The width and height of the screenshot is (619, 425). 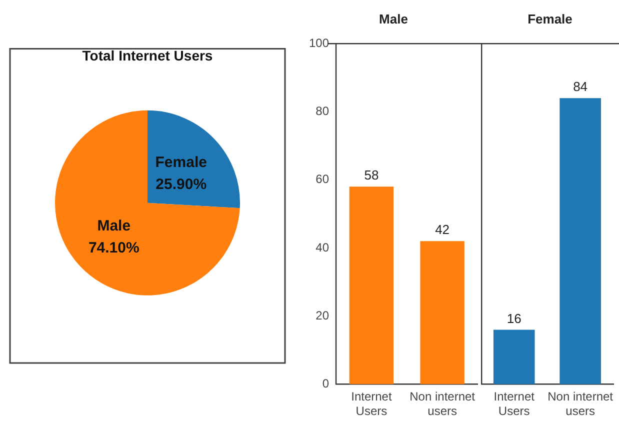 I want to click on slice-label: Female, so click(x=181, y=163).